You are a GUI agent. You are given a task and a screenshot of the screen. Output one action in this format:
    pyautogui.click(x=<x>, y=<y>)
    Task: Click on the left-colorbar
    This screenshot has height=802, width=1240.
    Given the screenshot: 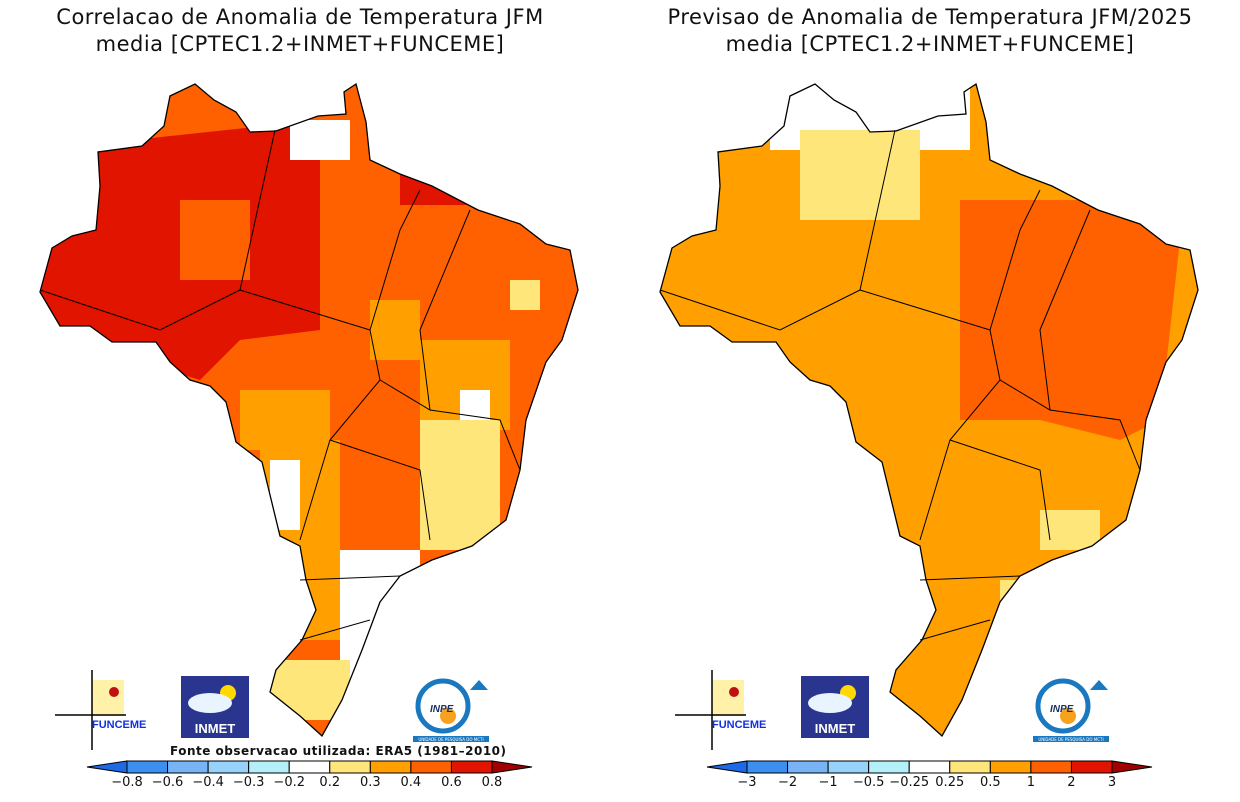 What is the action you would take?
    pyautogui.click(x=309, y=767)
    